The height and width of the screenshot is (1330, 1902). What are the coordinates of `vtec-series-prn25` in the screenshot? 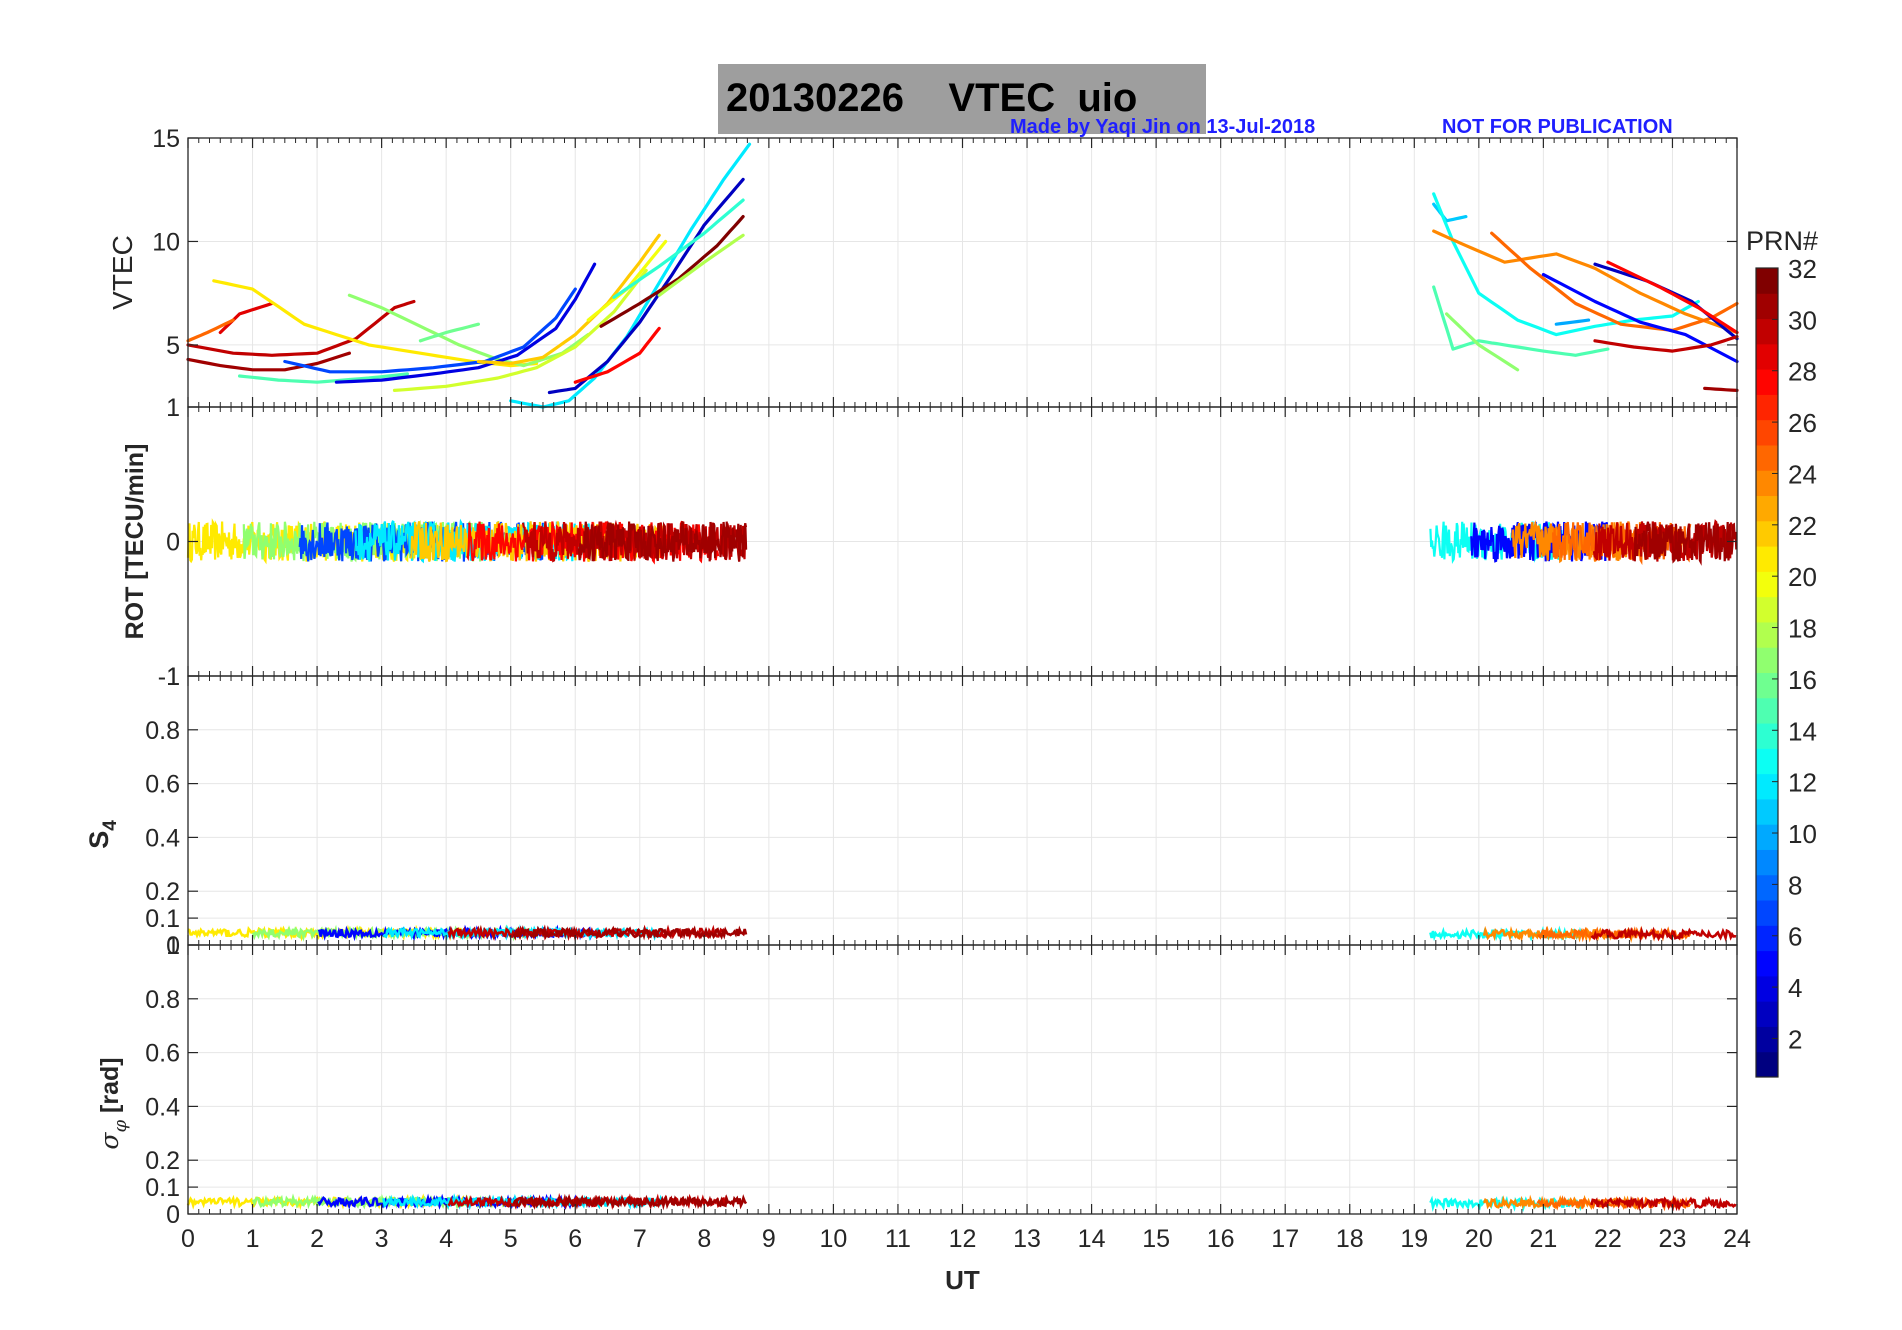 It's located at (1614, 281).